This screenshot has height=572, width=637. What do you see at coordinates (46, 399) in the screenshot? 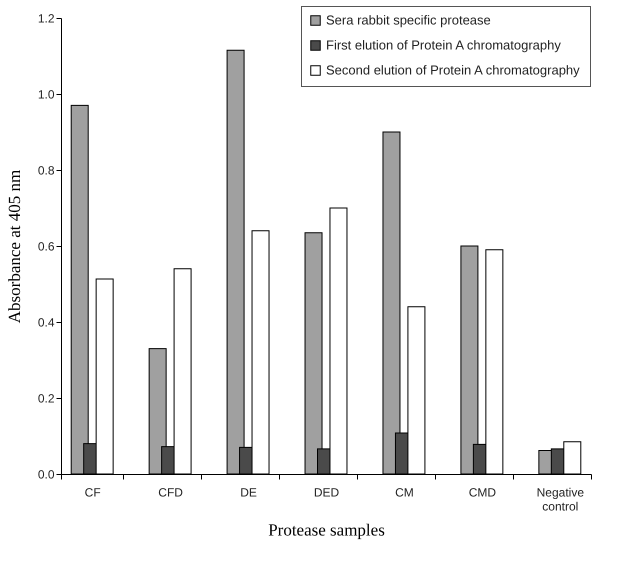
I see `y-tick-label: 0.2` at bounding box center [46, 399].